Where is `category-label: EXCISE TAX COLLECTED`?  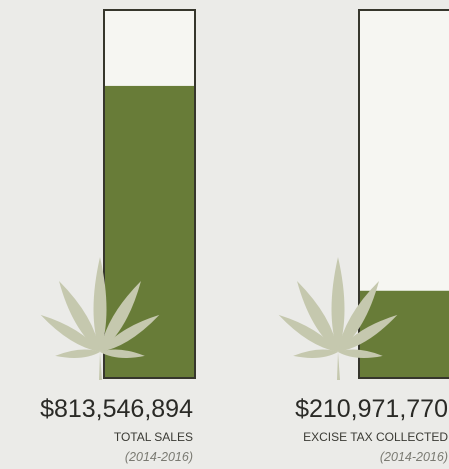
category-label: EXCISE TAX COLLECTED is located at coordinates (375, 437).